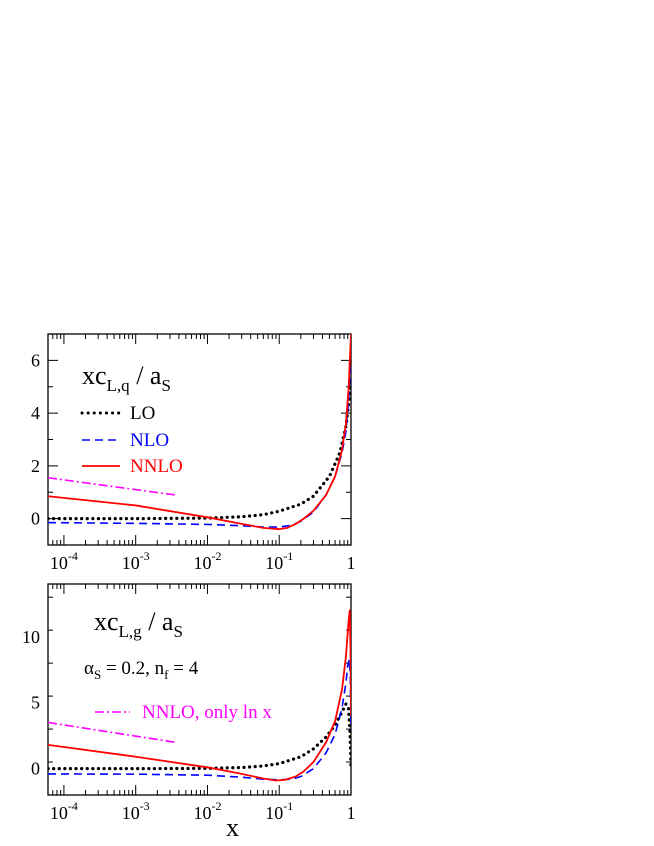  I want to click on legend: NNLO, only ln x, so click(183, 712).